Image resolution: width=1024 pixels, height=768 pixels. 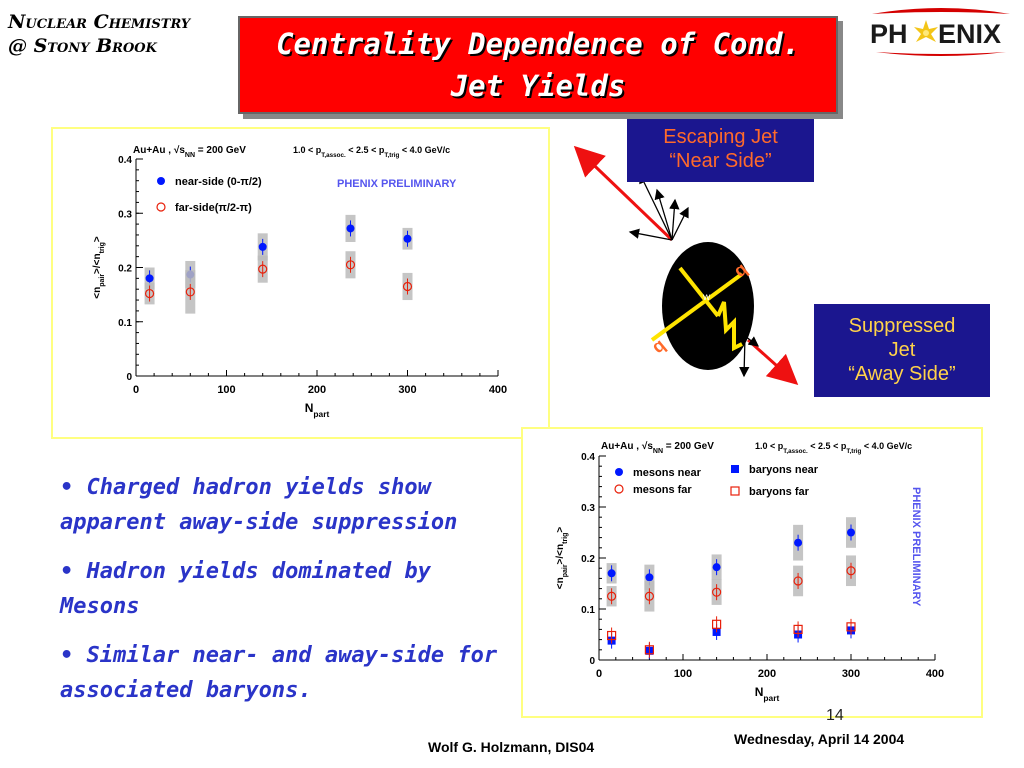 I want to click on phenix-logo: PH ENIX, so click(x=941, y=31).